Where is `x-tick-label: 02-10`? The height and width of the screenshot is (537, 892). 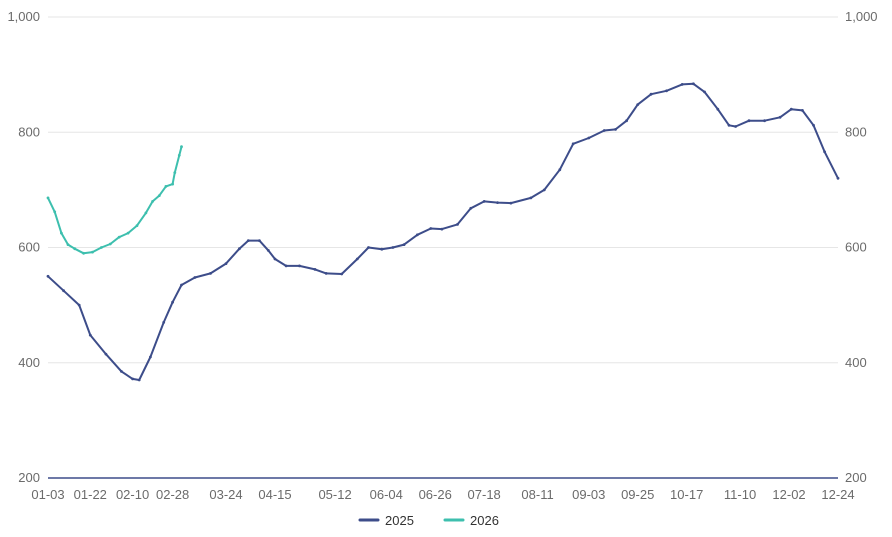 x-tick-label: 02-10 is located at coordinates (132, 494).